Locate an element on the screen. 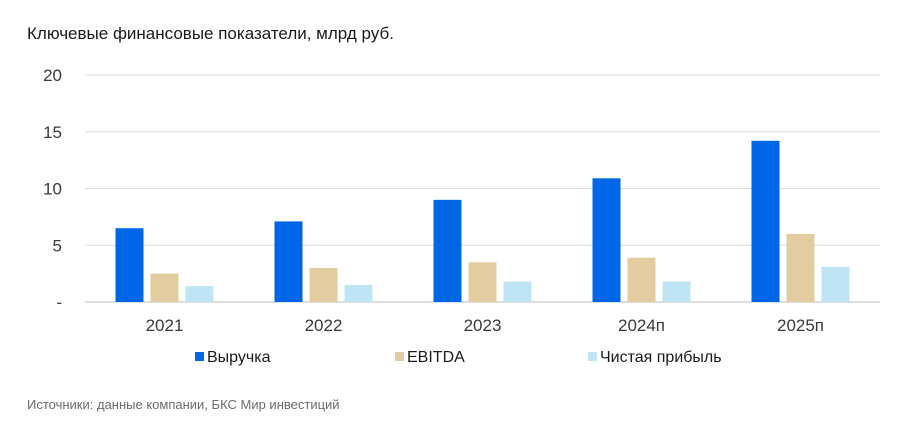 This screenshot has width=911, height=434. x-tick-label: 2023 is located at coordinates (483, 325).